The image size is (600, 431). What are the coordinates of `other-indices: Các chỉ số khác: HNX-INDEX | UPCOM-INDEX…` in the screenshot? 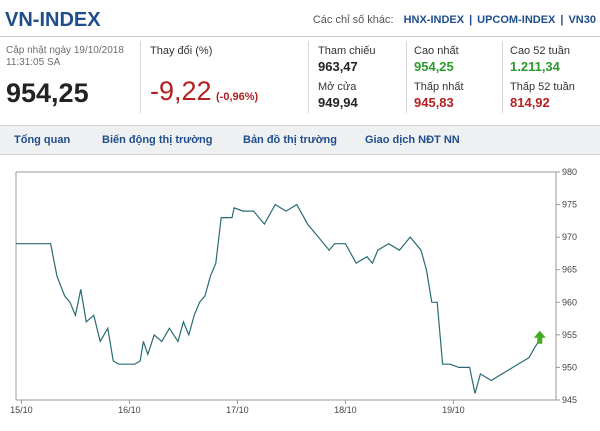 It's located at (454, 20).